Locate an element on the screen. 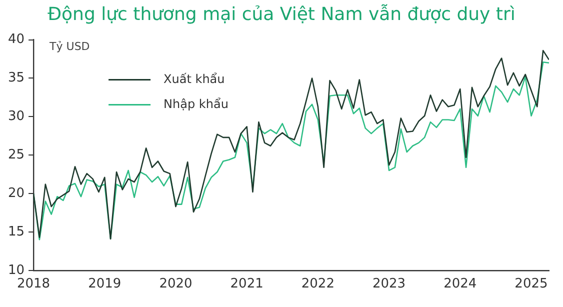 Image resolution: width=563 pixels, height=307 pixels. y-tick-label: 25 is located at coordinates (16, 154).